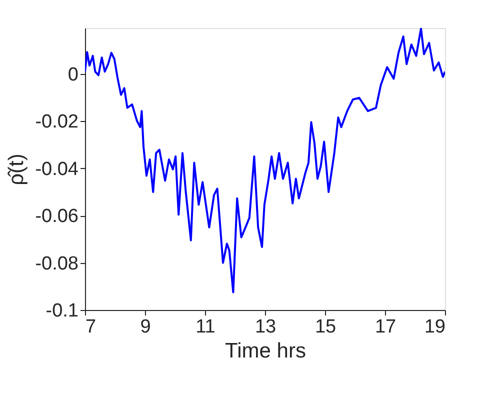 The height and width of the screenshot is (394, 479). Describe the element at coordinates (385, 327) in the screenshot. I see `x-tick-label: 17` at that location.